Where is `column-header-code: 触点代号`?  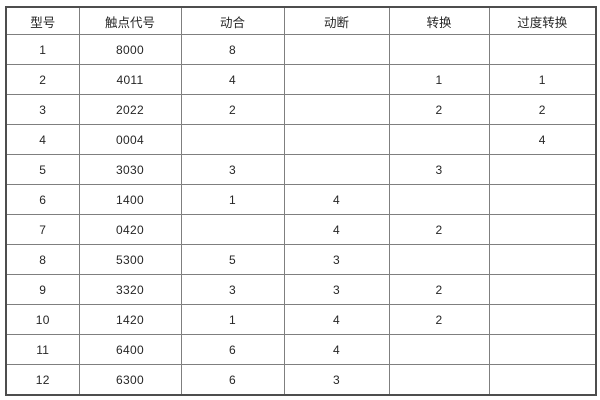
column-header-code: 触点代号 is located at coordinates (130, 20).